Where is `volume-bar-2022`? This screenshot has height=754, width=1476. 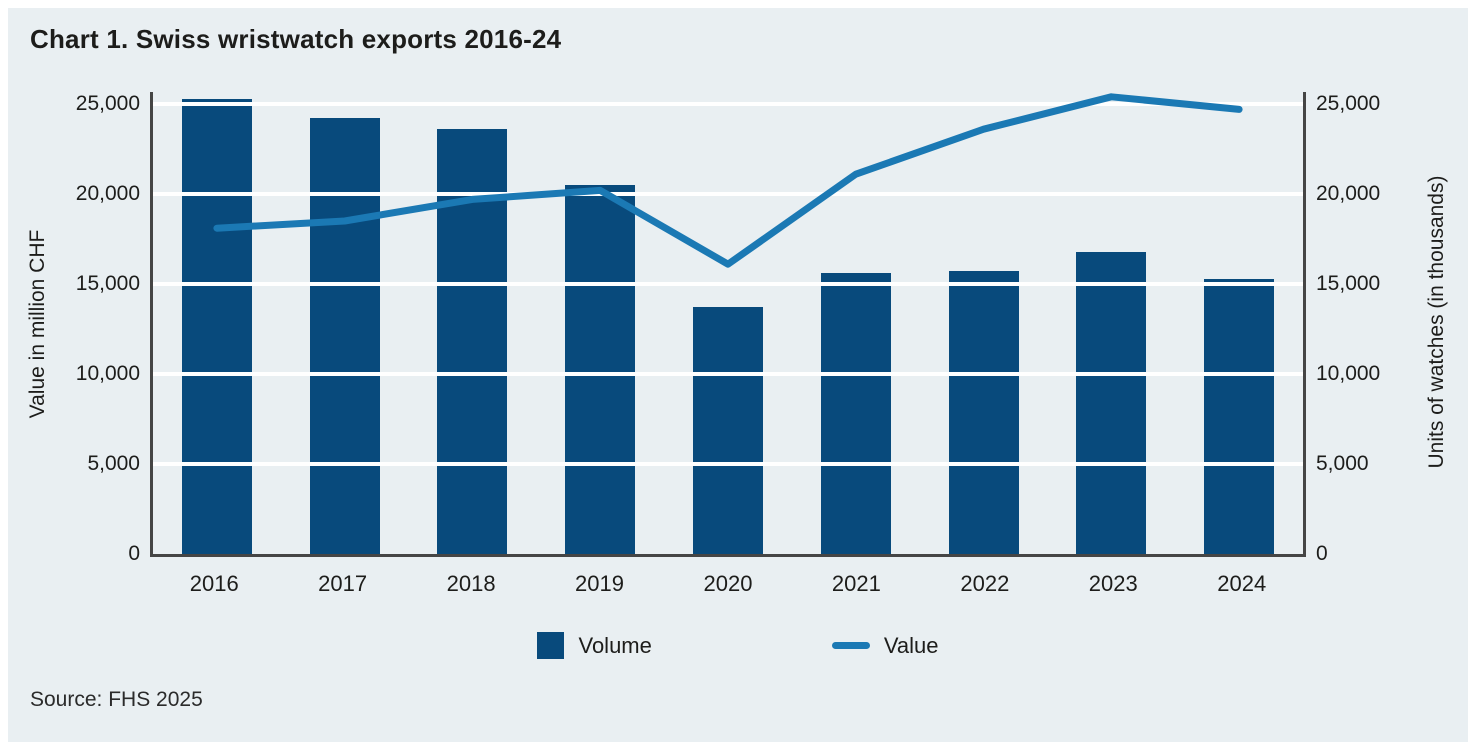 volume-bar-2022 is located at coordinates (983, 412).